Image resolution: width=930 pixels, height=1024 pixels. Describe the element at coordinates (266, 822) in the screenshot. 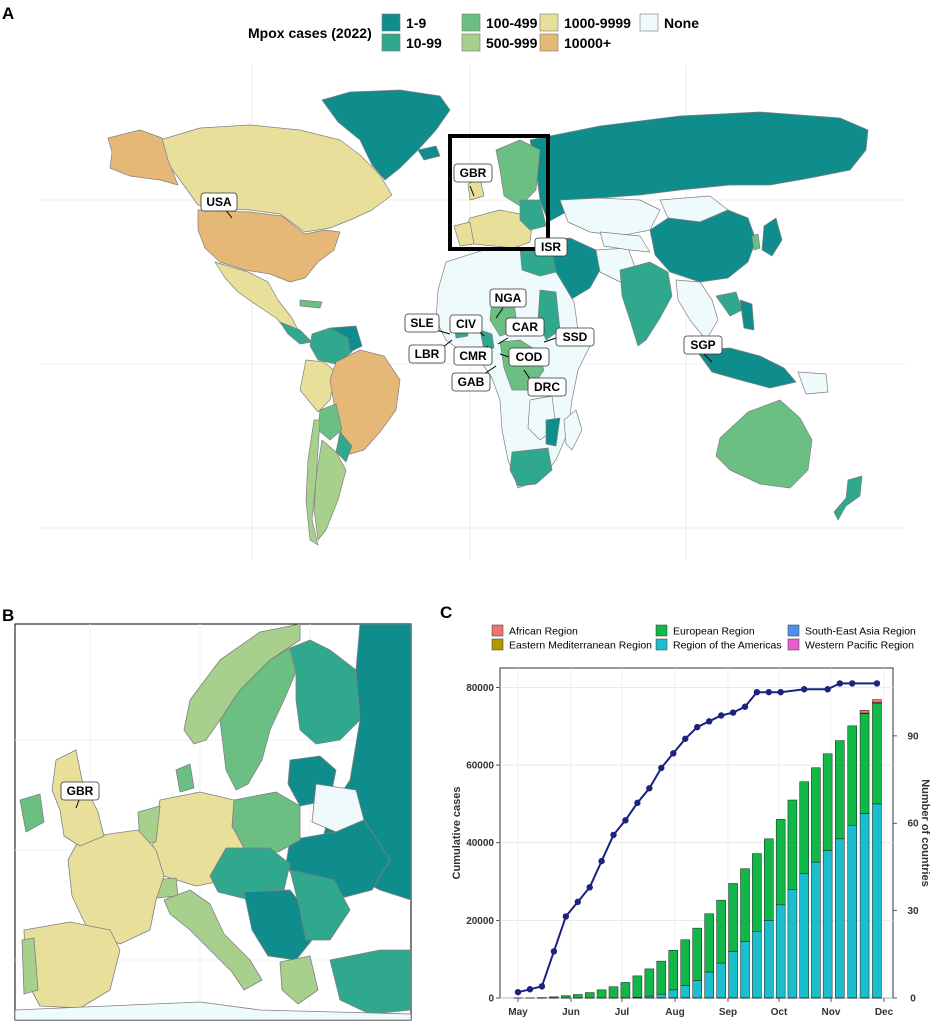

I see `europe-poland` at that location.